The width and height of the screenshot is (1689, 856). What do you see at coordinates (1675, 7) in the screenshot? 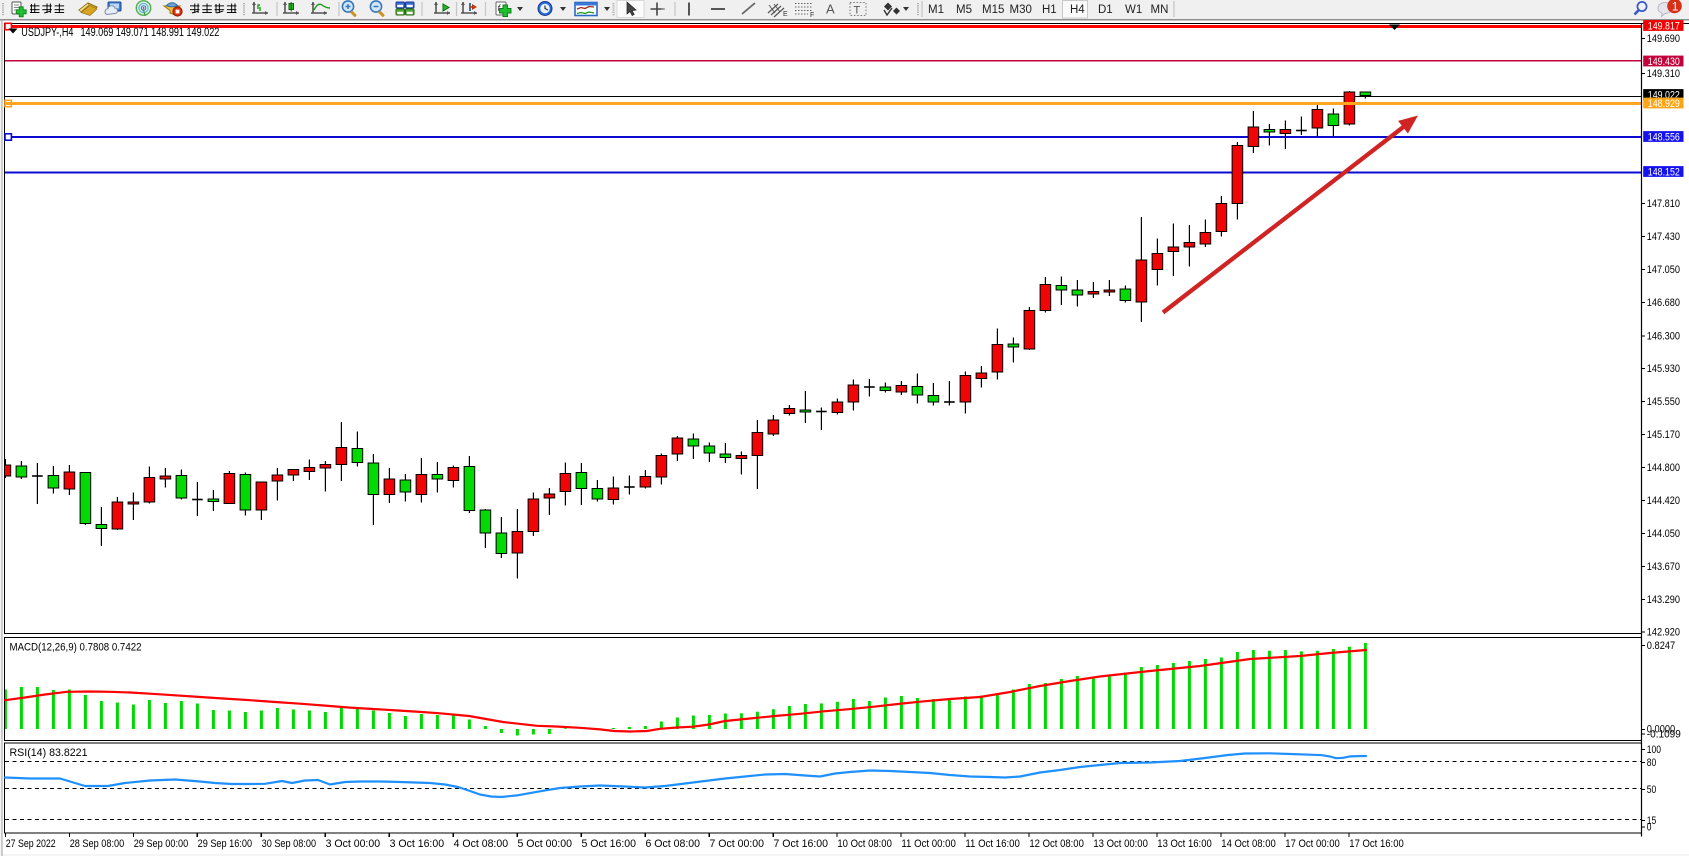
I see `svg-text: 1` at bounding box center [1675, 7].